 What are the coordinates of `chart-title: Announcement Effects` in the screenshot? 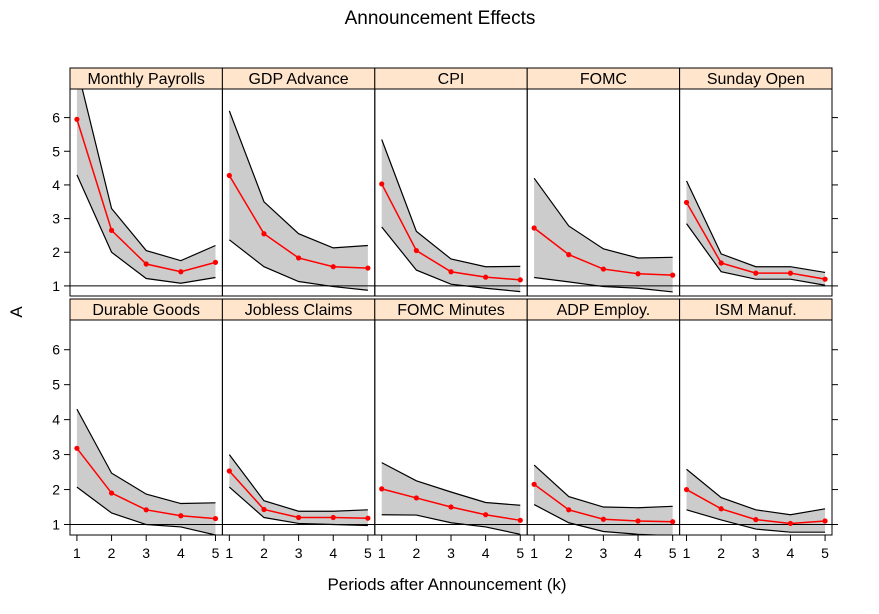 It's located at (440, 18).